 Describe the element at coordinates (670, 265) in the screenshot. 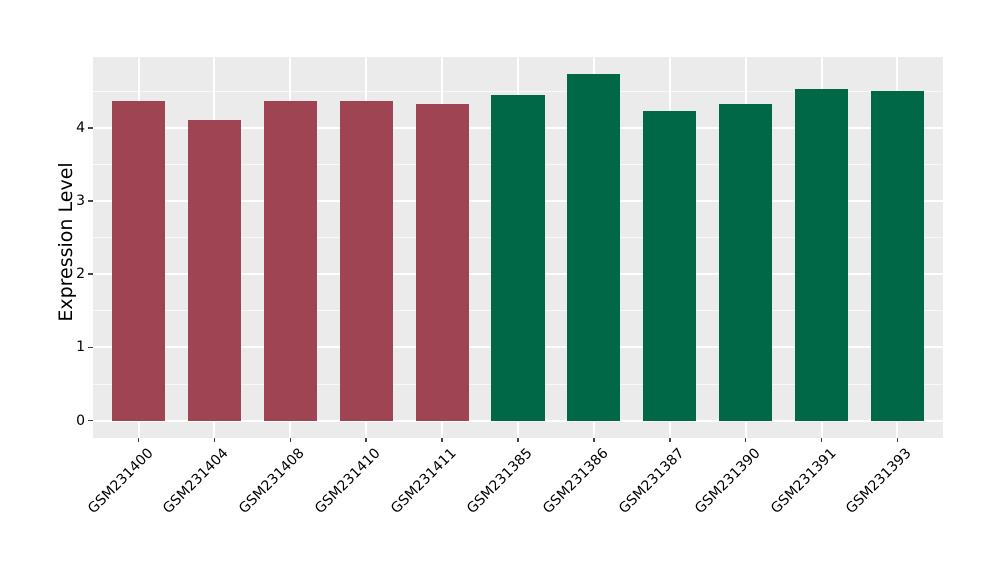

I see `bar-GSM231387` at that location.